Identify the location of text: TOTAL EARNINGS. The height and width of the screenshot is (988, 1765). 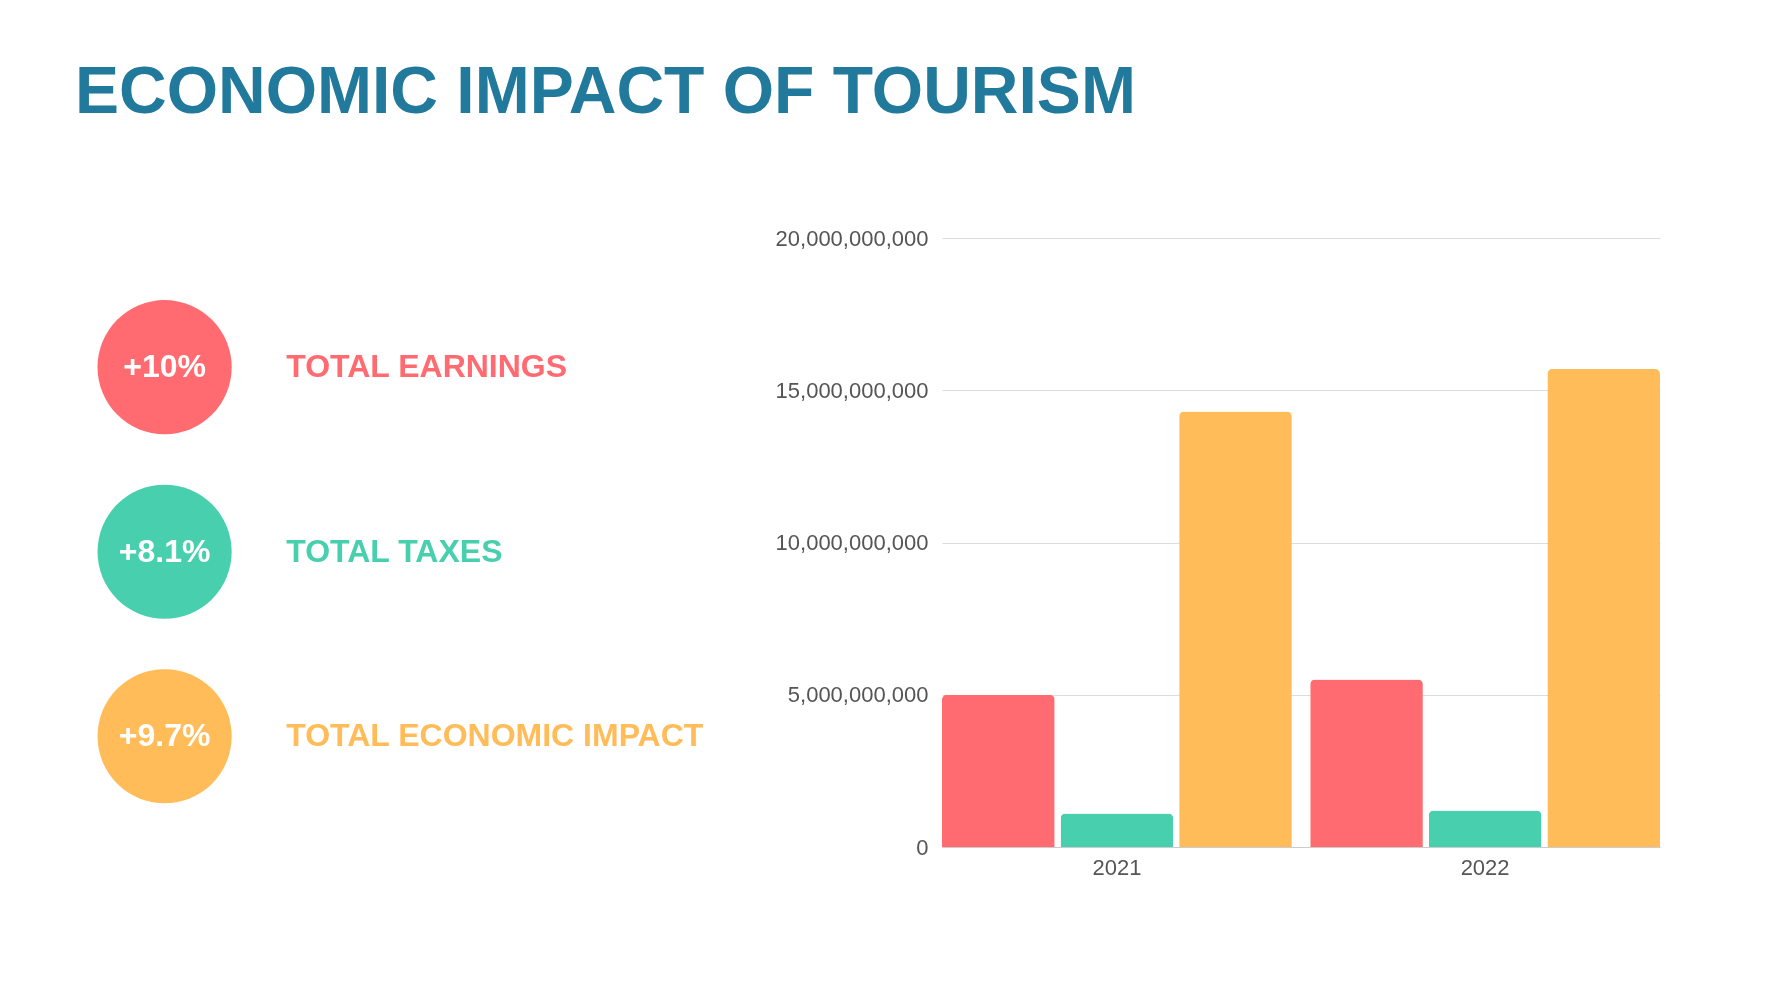
(427, 366).